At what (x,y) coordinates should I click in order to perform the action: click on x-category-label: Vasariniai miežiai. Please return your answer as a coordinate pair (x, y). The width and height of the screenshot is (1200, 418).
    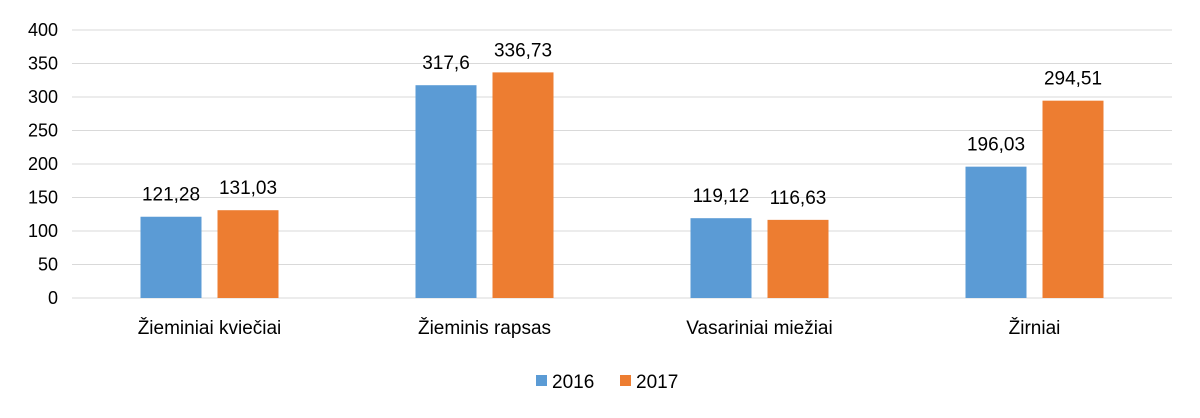
    Looking at the image, I should click on (759, 328).